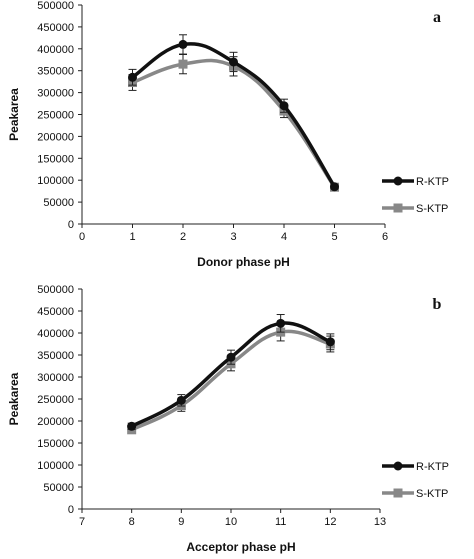  What do you see at coordinates (437, 304) in the screenshot?
I see `panel-label: b` at bounding box center [437, 304].